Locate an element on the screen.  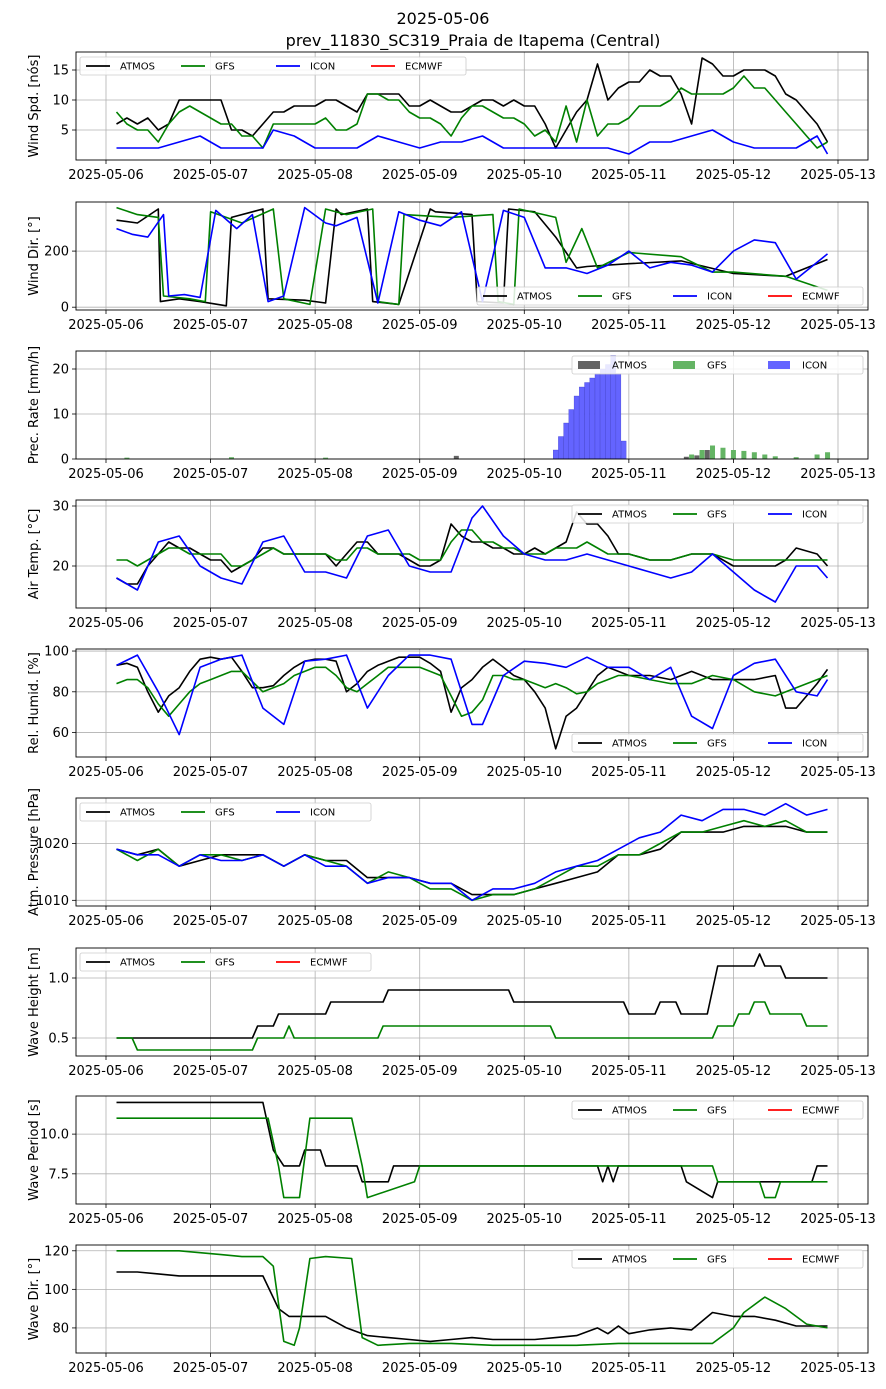
y-tick-label: 1010 is located at coordinates (52, 901).